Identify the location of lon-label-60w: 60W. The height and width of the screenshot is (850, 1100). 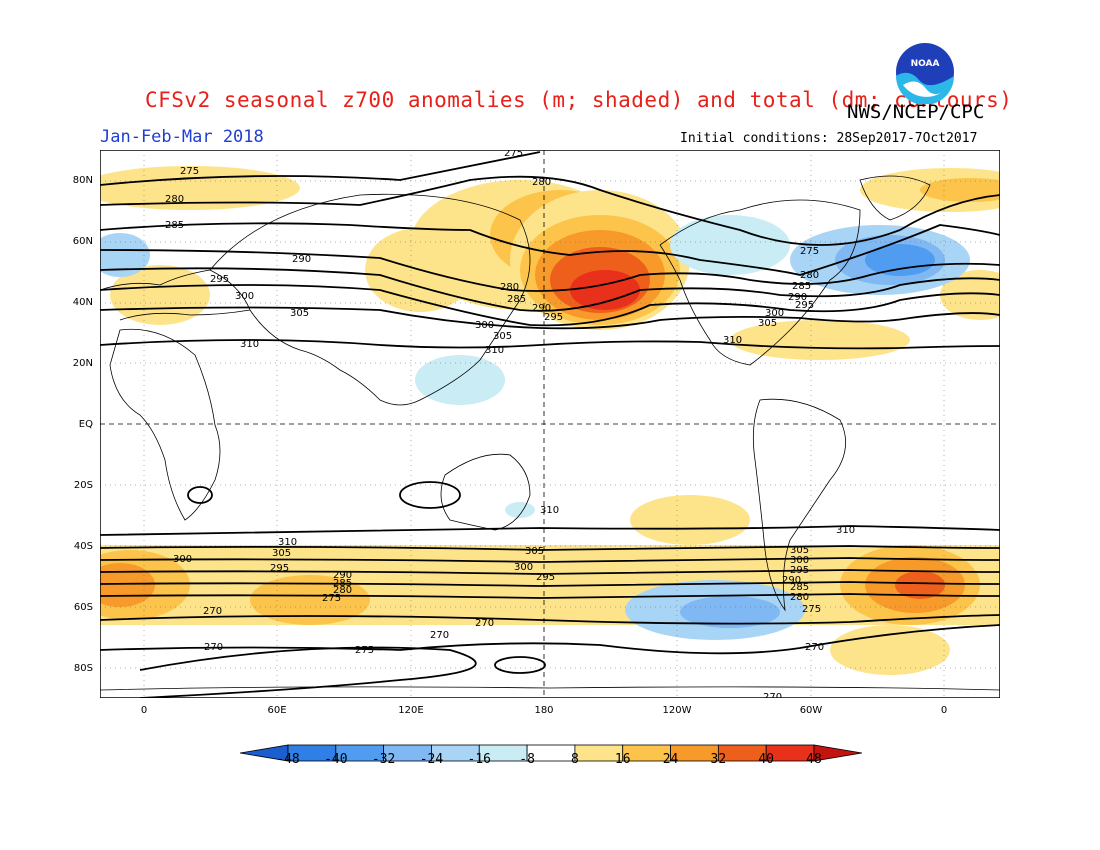
(811, 710).